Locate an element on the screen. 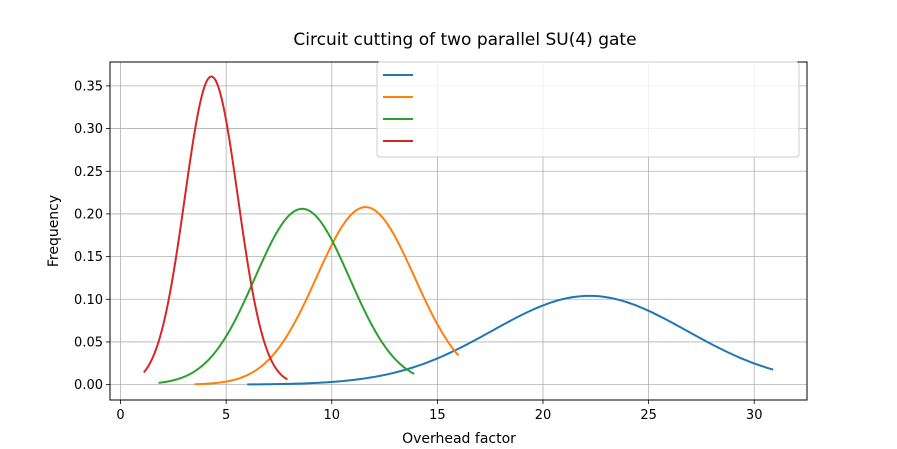 This screenshot has width=897, height=449. x-tick-label: 15 is located at coordinates (437, 415).